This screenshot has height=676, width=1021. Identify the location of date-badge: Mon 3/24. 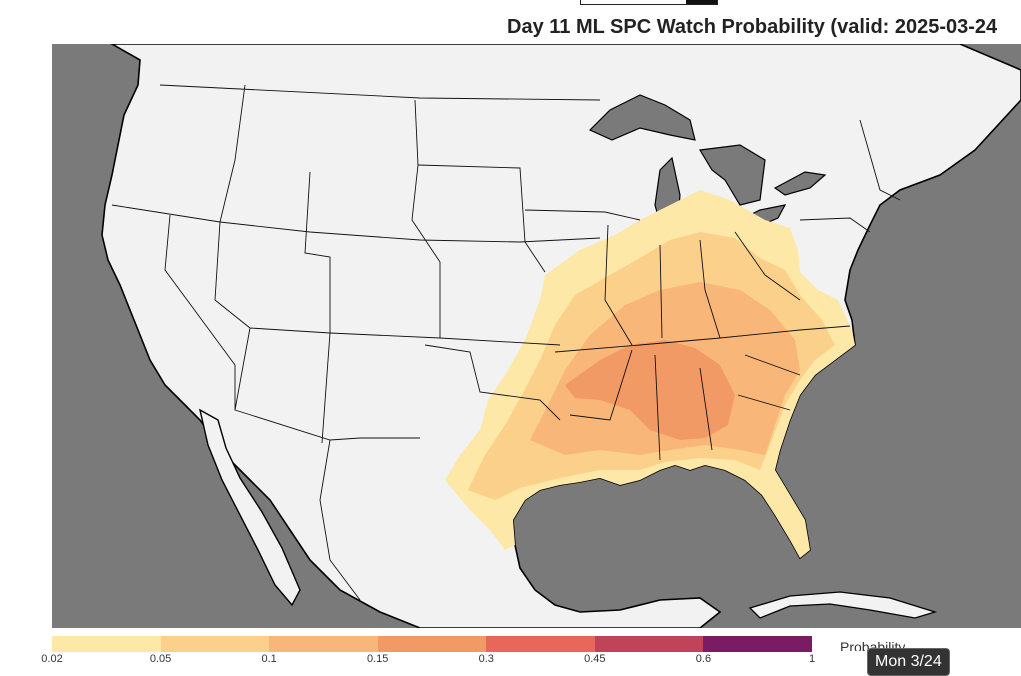
(908, 662).